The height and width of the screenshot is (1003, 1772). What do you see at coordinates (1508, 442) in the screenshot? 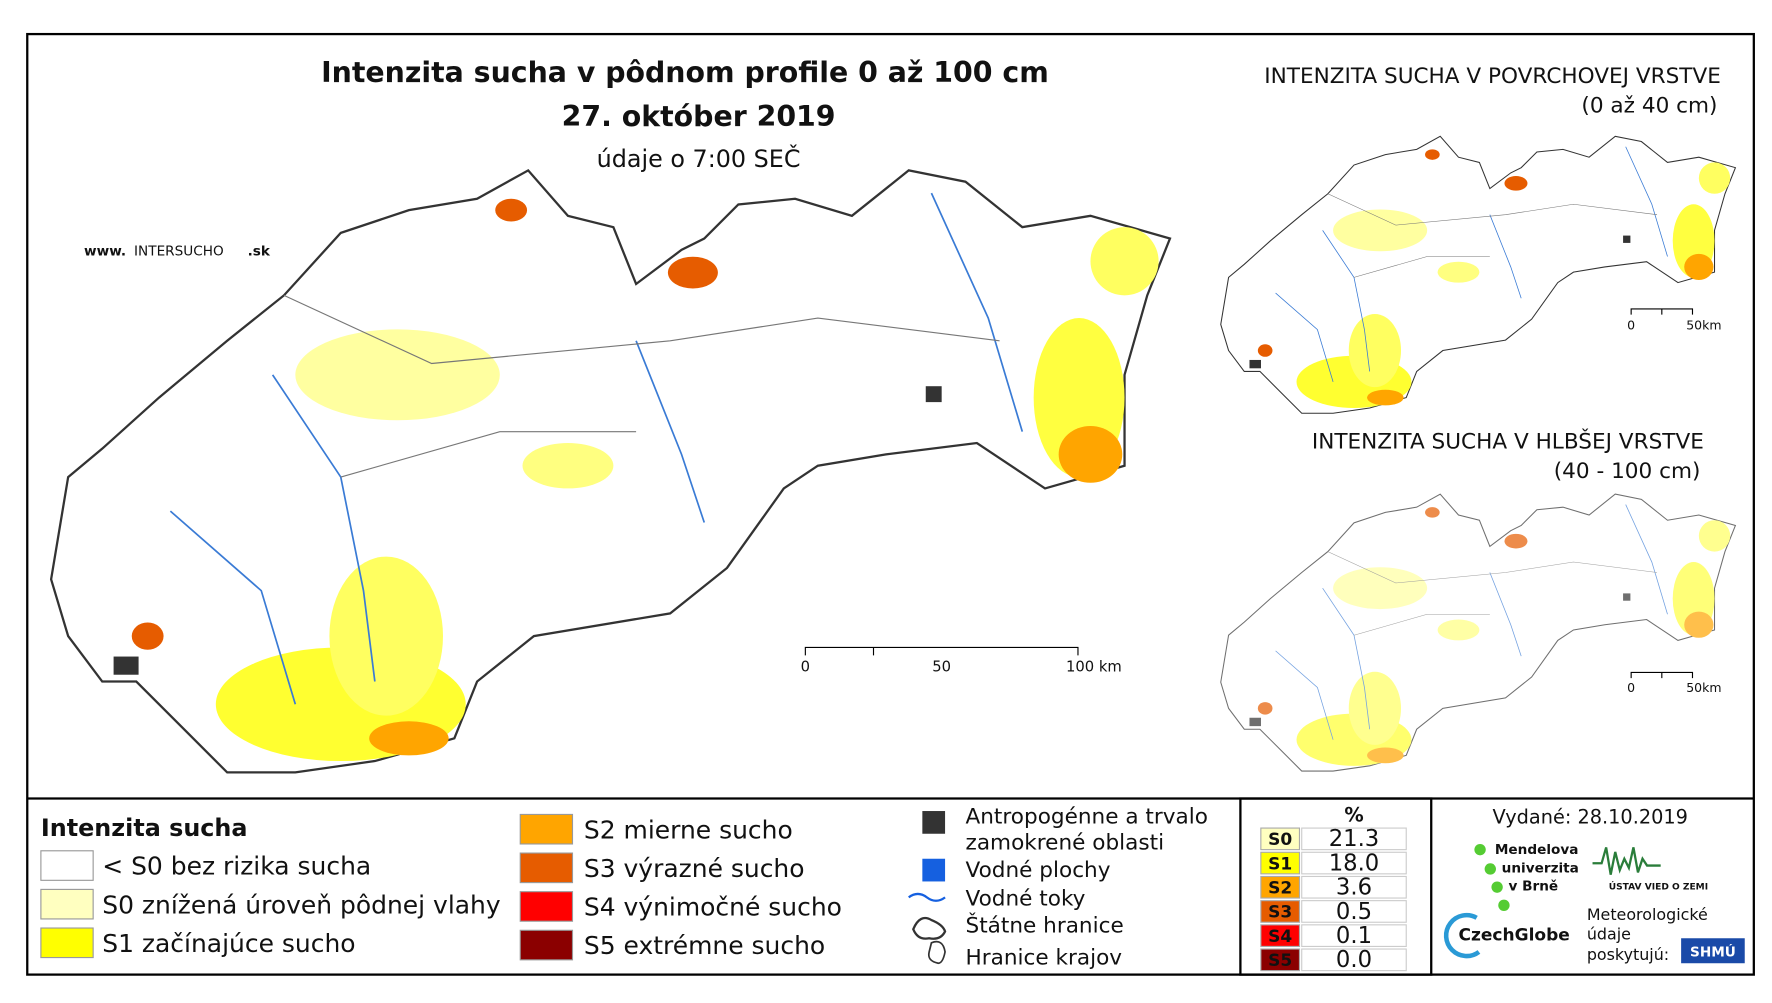
I see `inset-title: INTENZITA SUCHA V HLBŠEJ VRSTVE` at bounding box center [1508, 442].